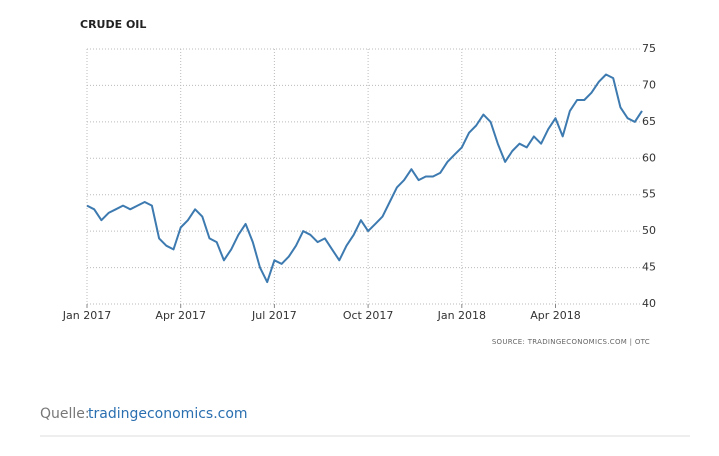 The height and width of the screenshot is (456, 719). Describe the element at coordinates (649, 48) in the screenshot. I see `y-tick-label: 75` at that location.